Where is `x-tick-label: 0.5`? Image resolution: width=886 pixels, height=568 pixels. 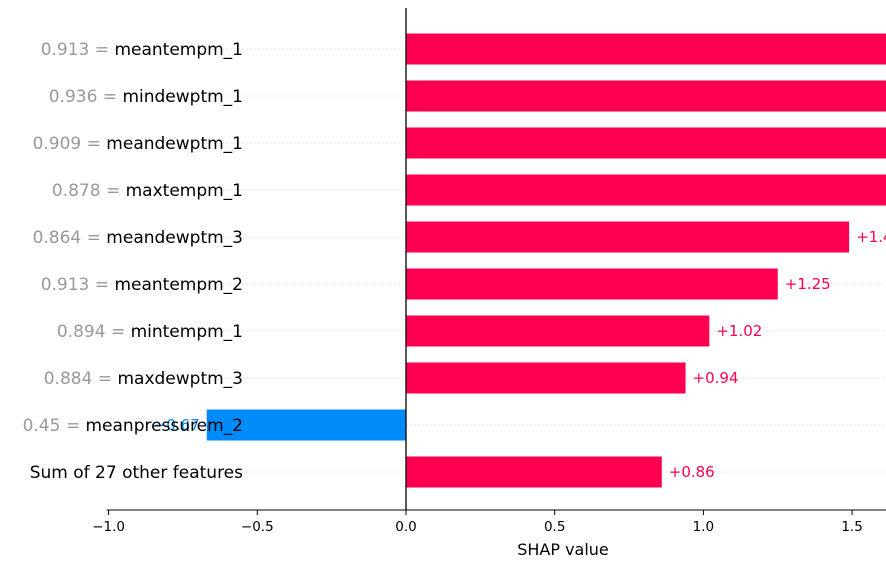 x-tick-label: 0.5 is located at coordinates (554, 527).